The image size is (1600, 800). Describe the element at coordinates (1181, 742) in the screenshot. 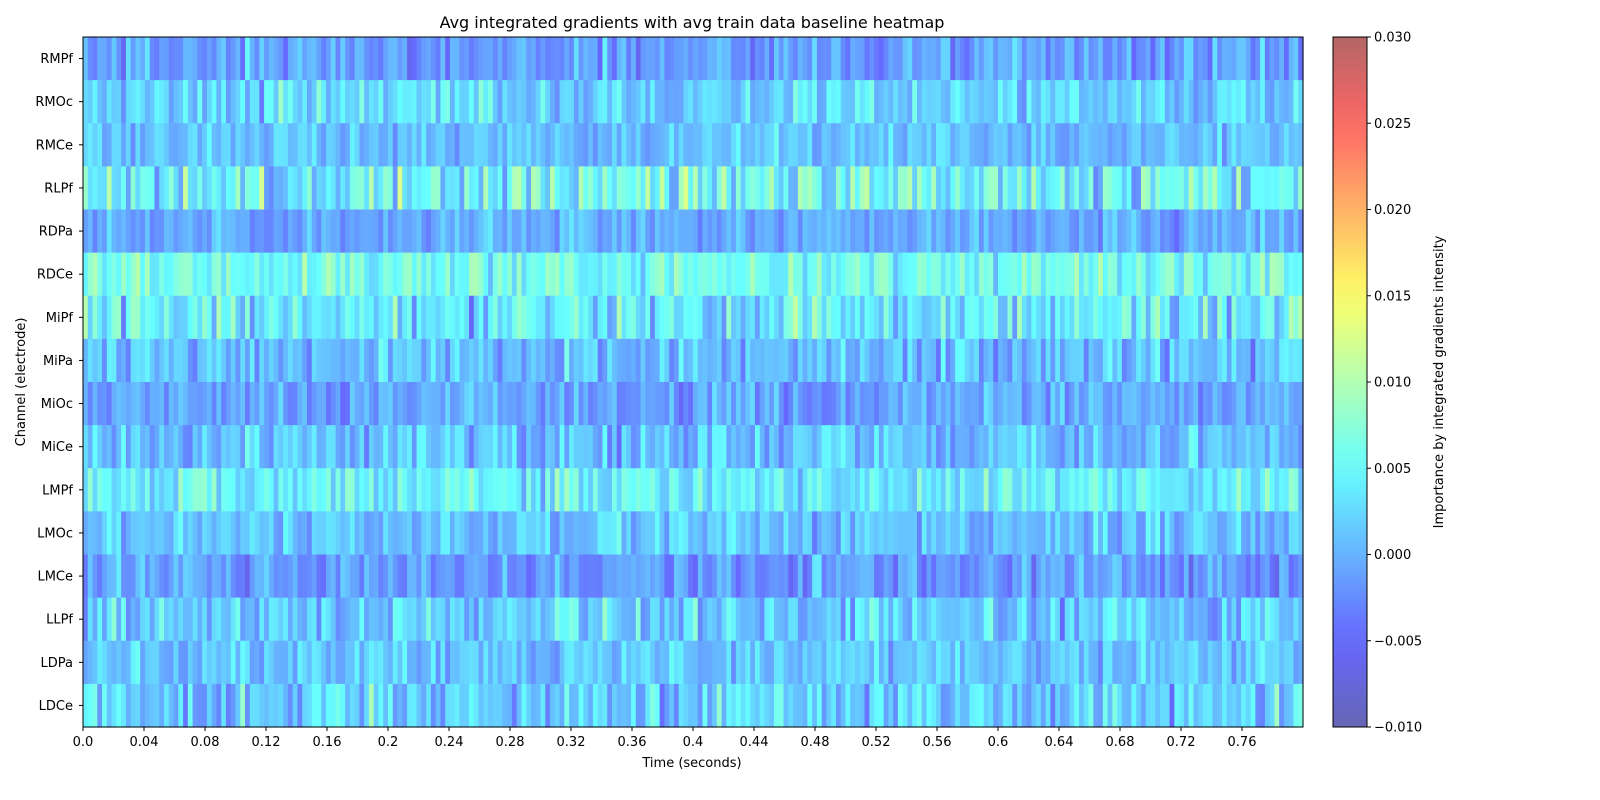

I see `x-tick-label: 0.72` at that location.